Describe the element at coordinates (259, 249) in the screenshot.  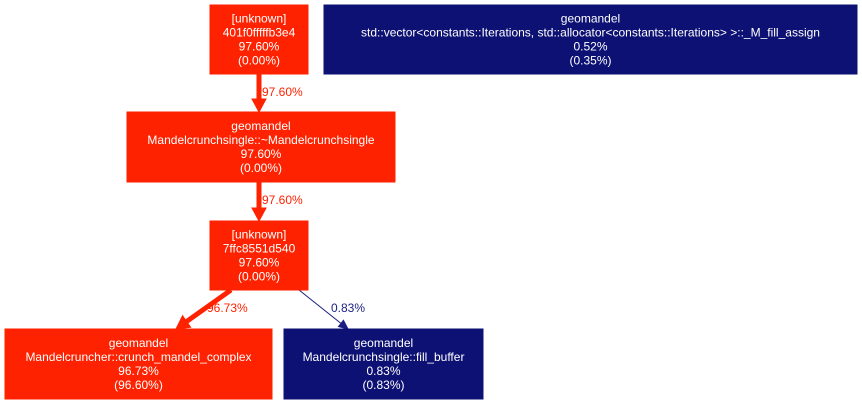
I see `node-function-label: 7ffc8551d540` at that location.